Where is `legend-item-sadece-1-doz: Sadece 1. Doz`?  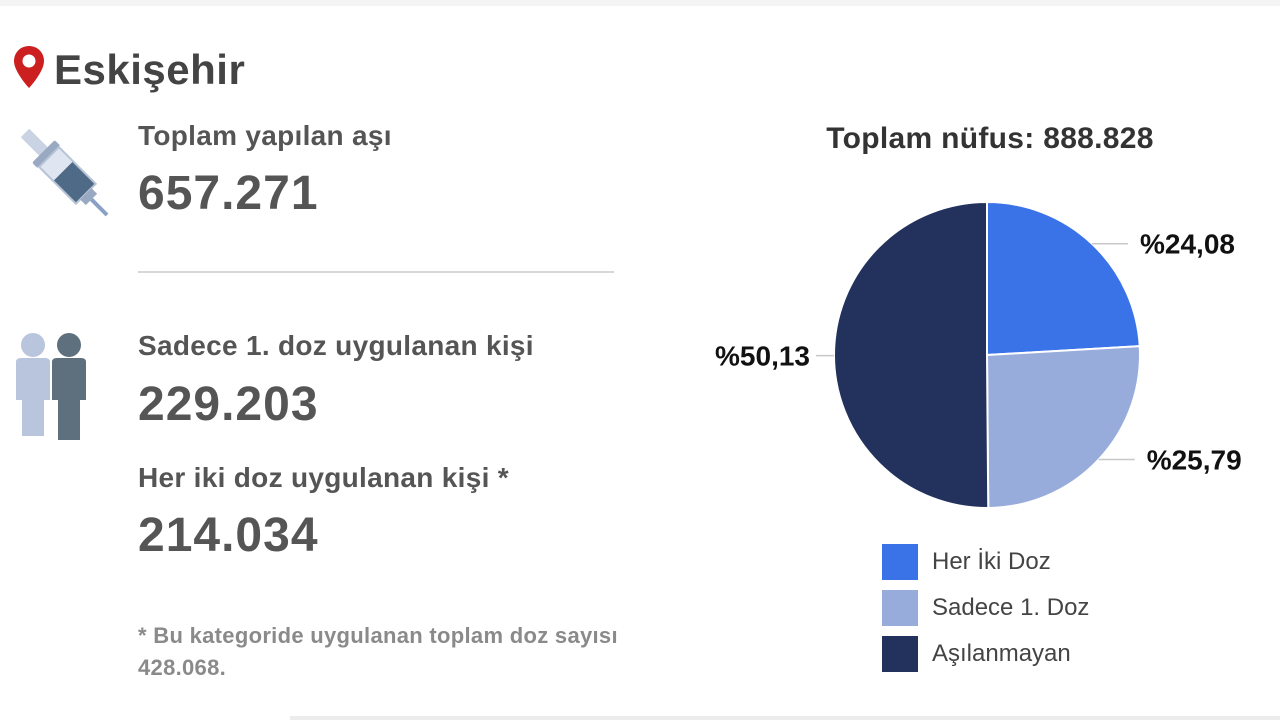
legend-item-sadece-1-doz: Sadece 1. Doz is located at coordinates (985, 608).